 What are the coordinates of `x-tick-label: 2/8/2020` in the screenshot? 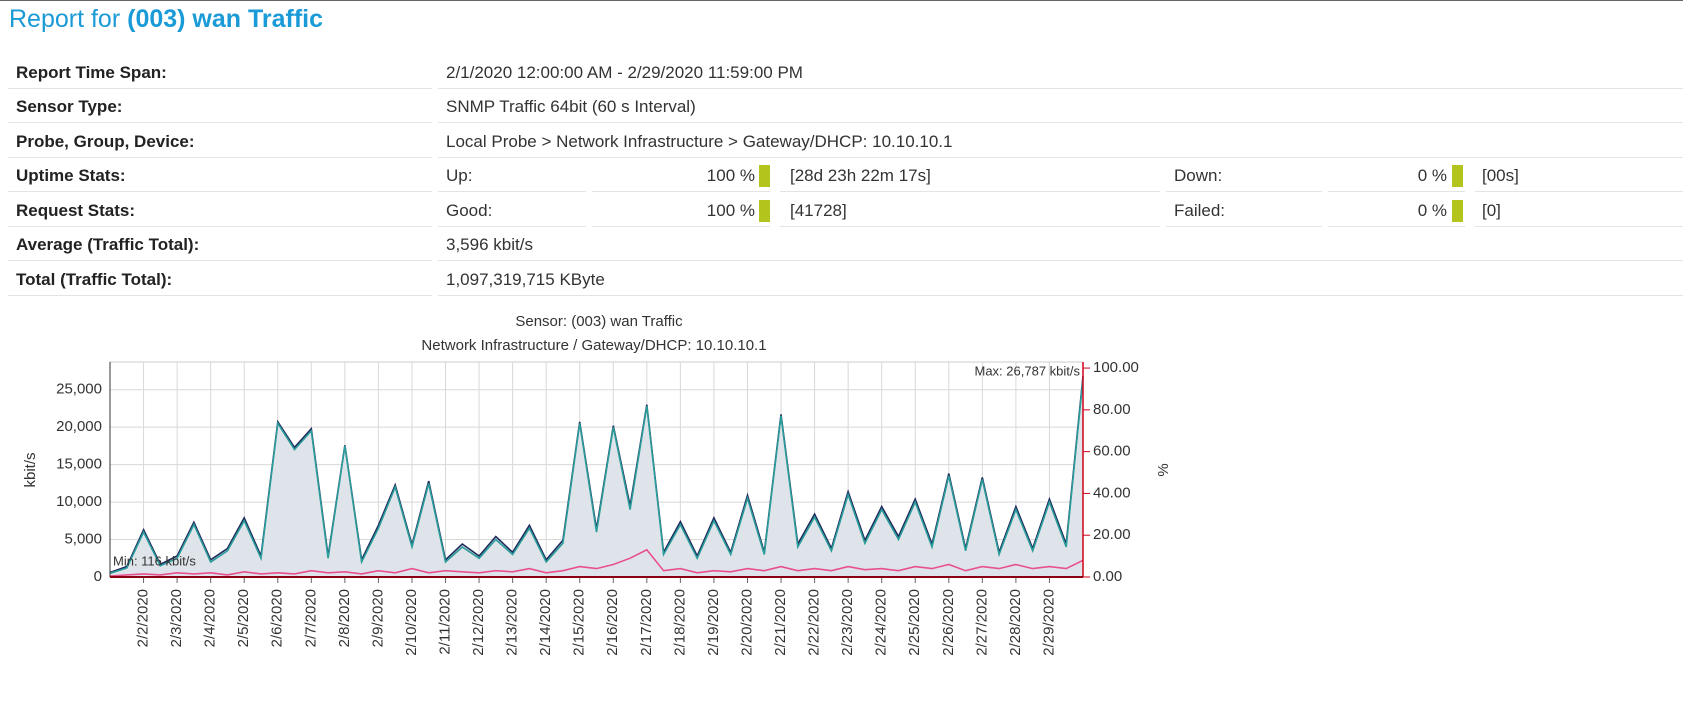 It's located at (344, 618).